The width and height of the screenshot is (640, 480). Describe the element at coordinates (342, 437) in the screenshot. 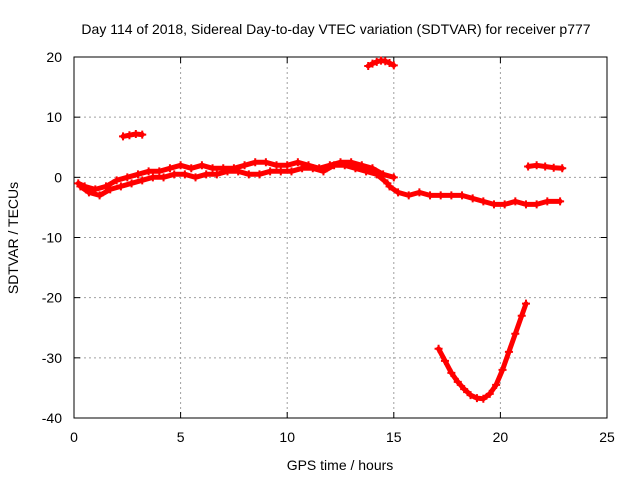

I see `x-tick-labels: 0 5 10 15 20 25` at that location.